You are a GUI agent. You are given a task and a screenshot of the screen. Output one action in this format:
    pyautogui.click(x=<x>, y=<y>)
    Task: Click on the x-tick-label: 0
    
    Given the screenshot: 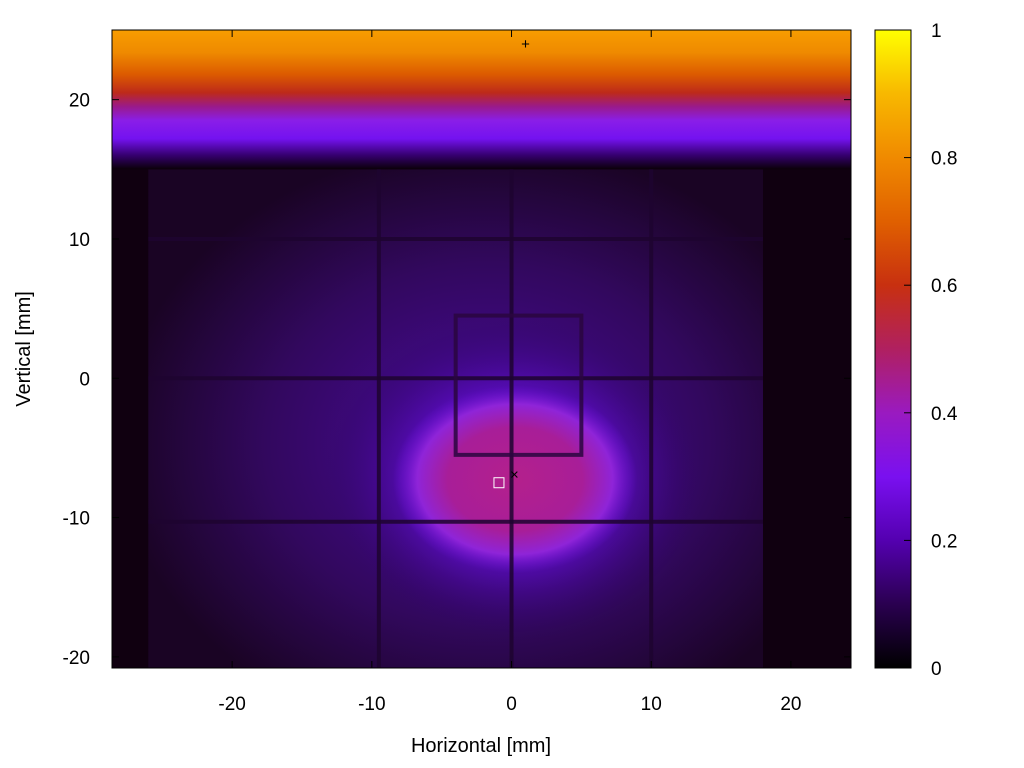 What is the action you would take?
    pyautogui.click(x=511, y=704)
    